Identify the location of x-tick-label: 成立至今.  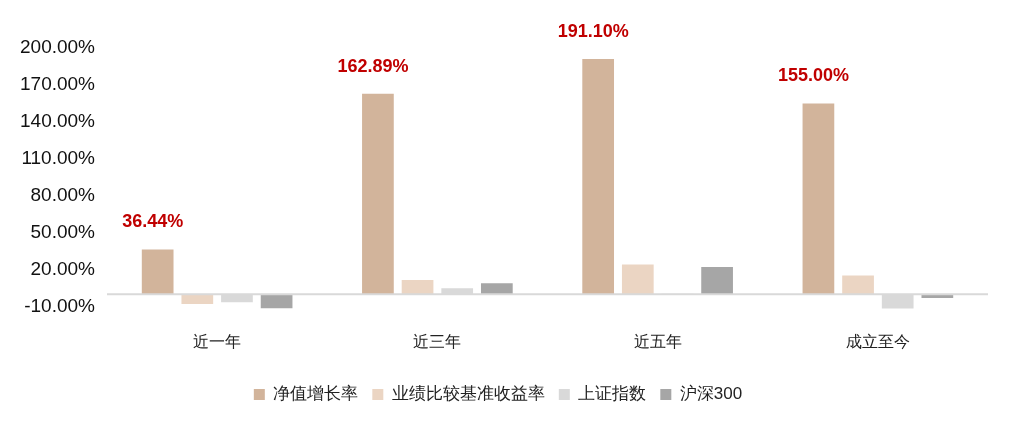
(877, 341).